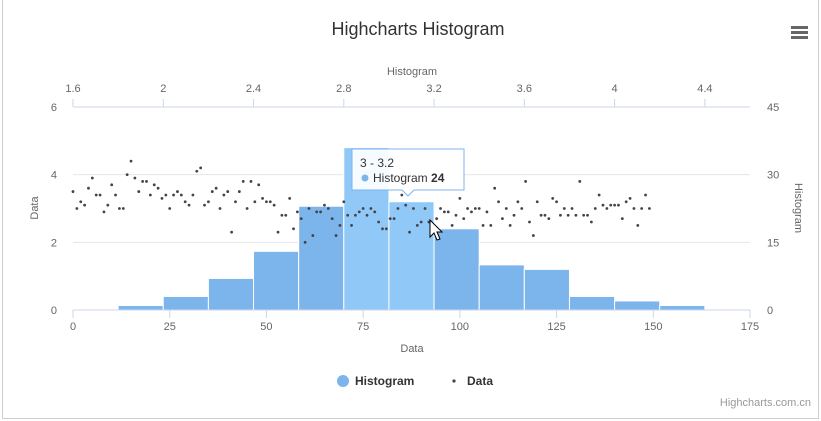  What do you see at coordinates (375, 381) in the screenshot?
I see `legend-item-histogram: Histogram` at bounding box center [375, 381].